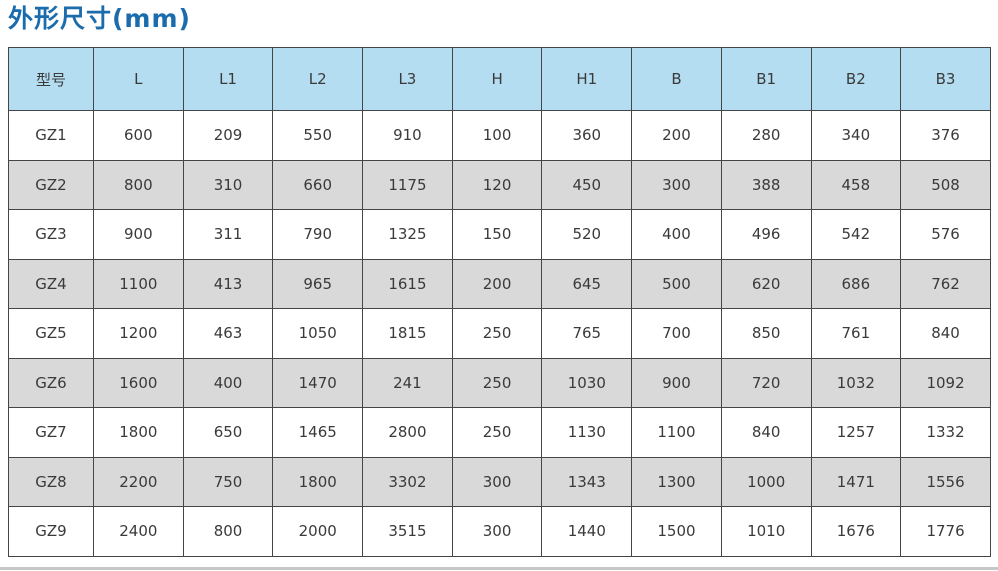  Describe the element at coordinates (856, 234) in the screenshot. I see `table-cell: 542` at that location.